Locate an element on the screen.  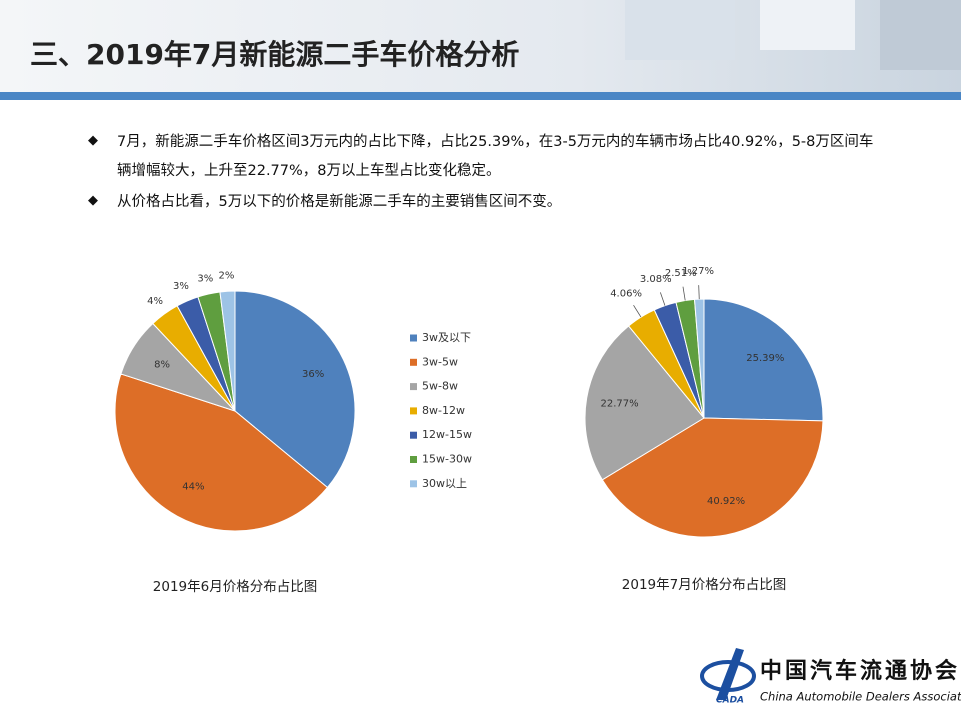
data-label: 4.06% is located at coordinates (626, 293).